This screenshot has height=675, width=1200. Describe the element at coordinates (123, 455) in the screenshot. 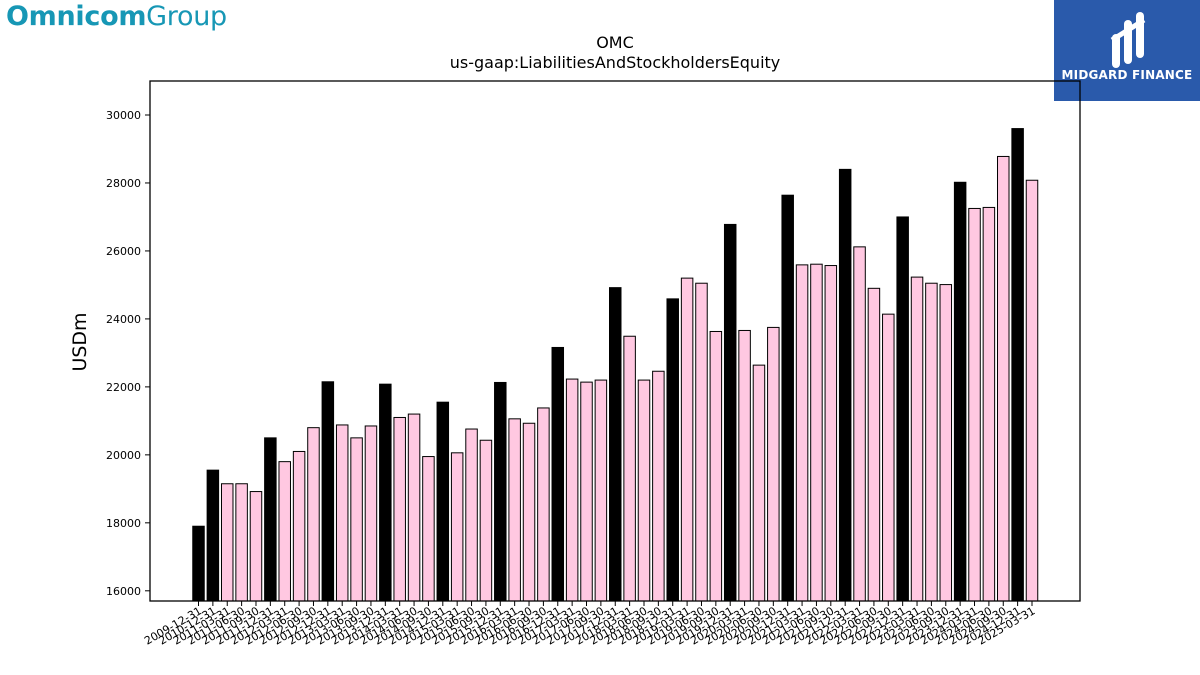

I see `y-tick-label: 20000` at that location.